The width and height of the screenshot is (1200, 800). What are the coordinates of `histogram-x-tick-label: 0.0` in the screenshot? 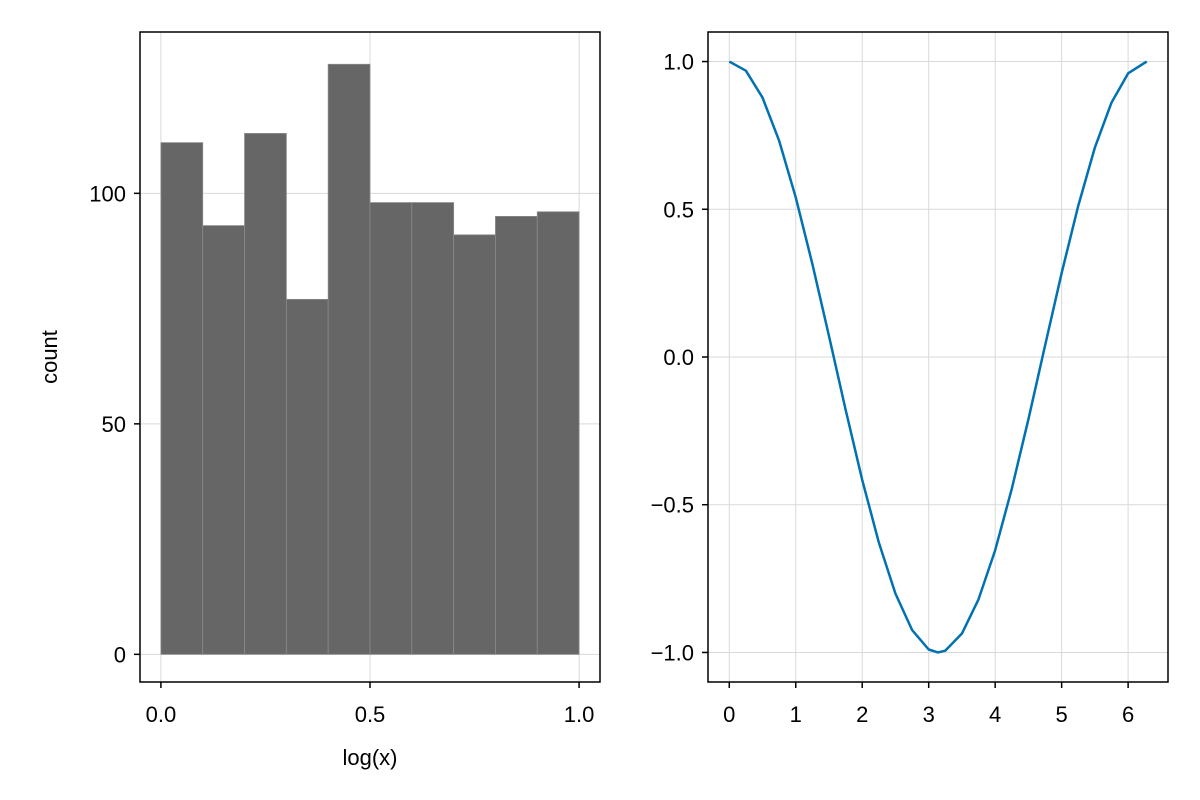 It's located at (161, 714).